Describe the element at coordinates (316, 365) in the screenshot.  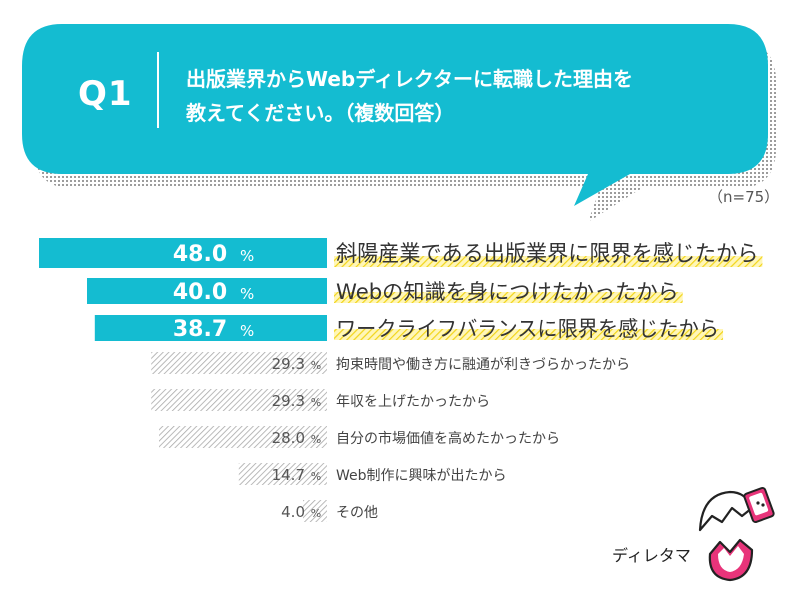
I see `percent-sign-4: %` at that location.